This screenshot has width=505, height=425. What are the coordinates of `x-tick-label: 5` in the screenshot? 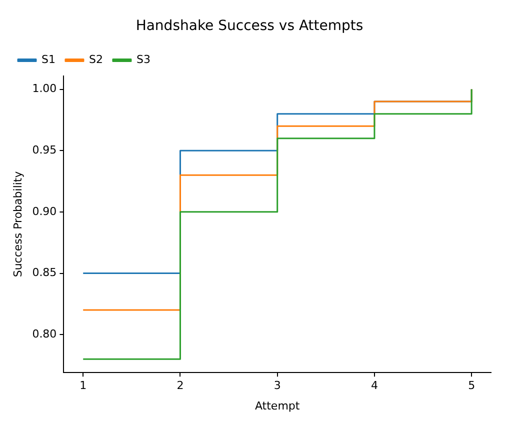 It's located at (472, 385).